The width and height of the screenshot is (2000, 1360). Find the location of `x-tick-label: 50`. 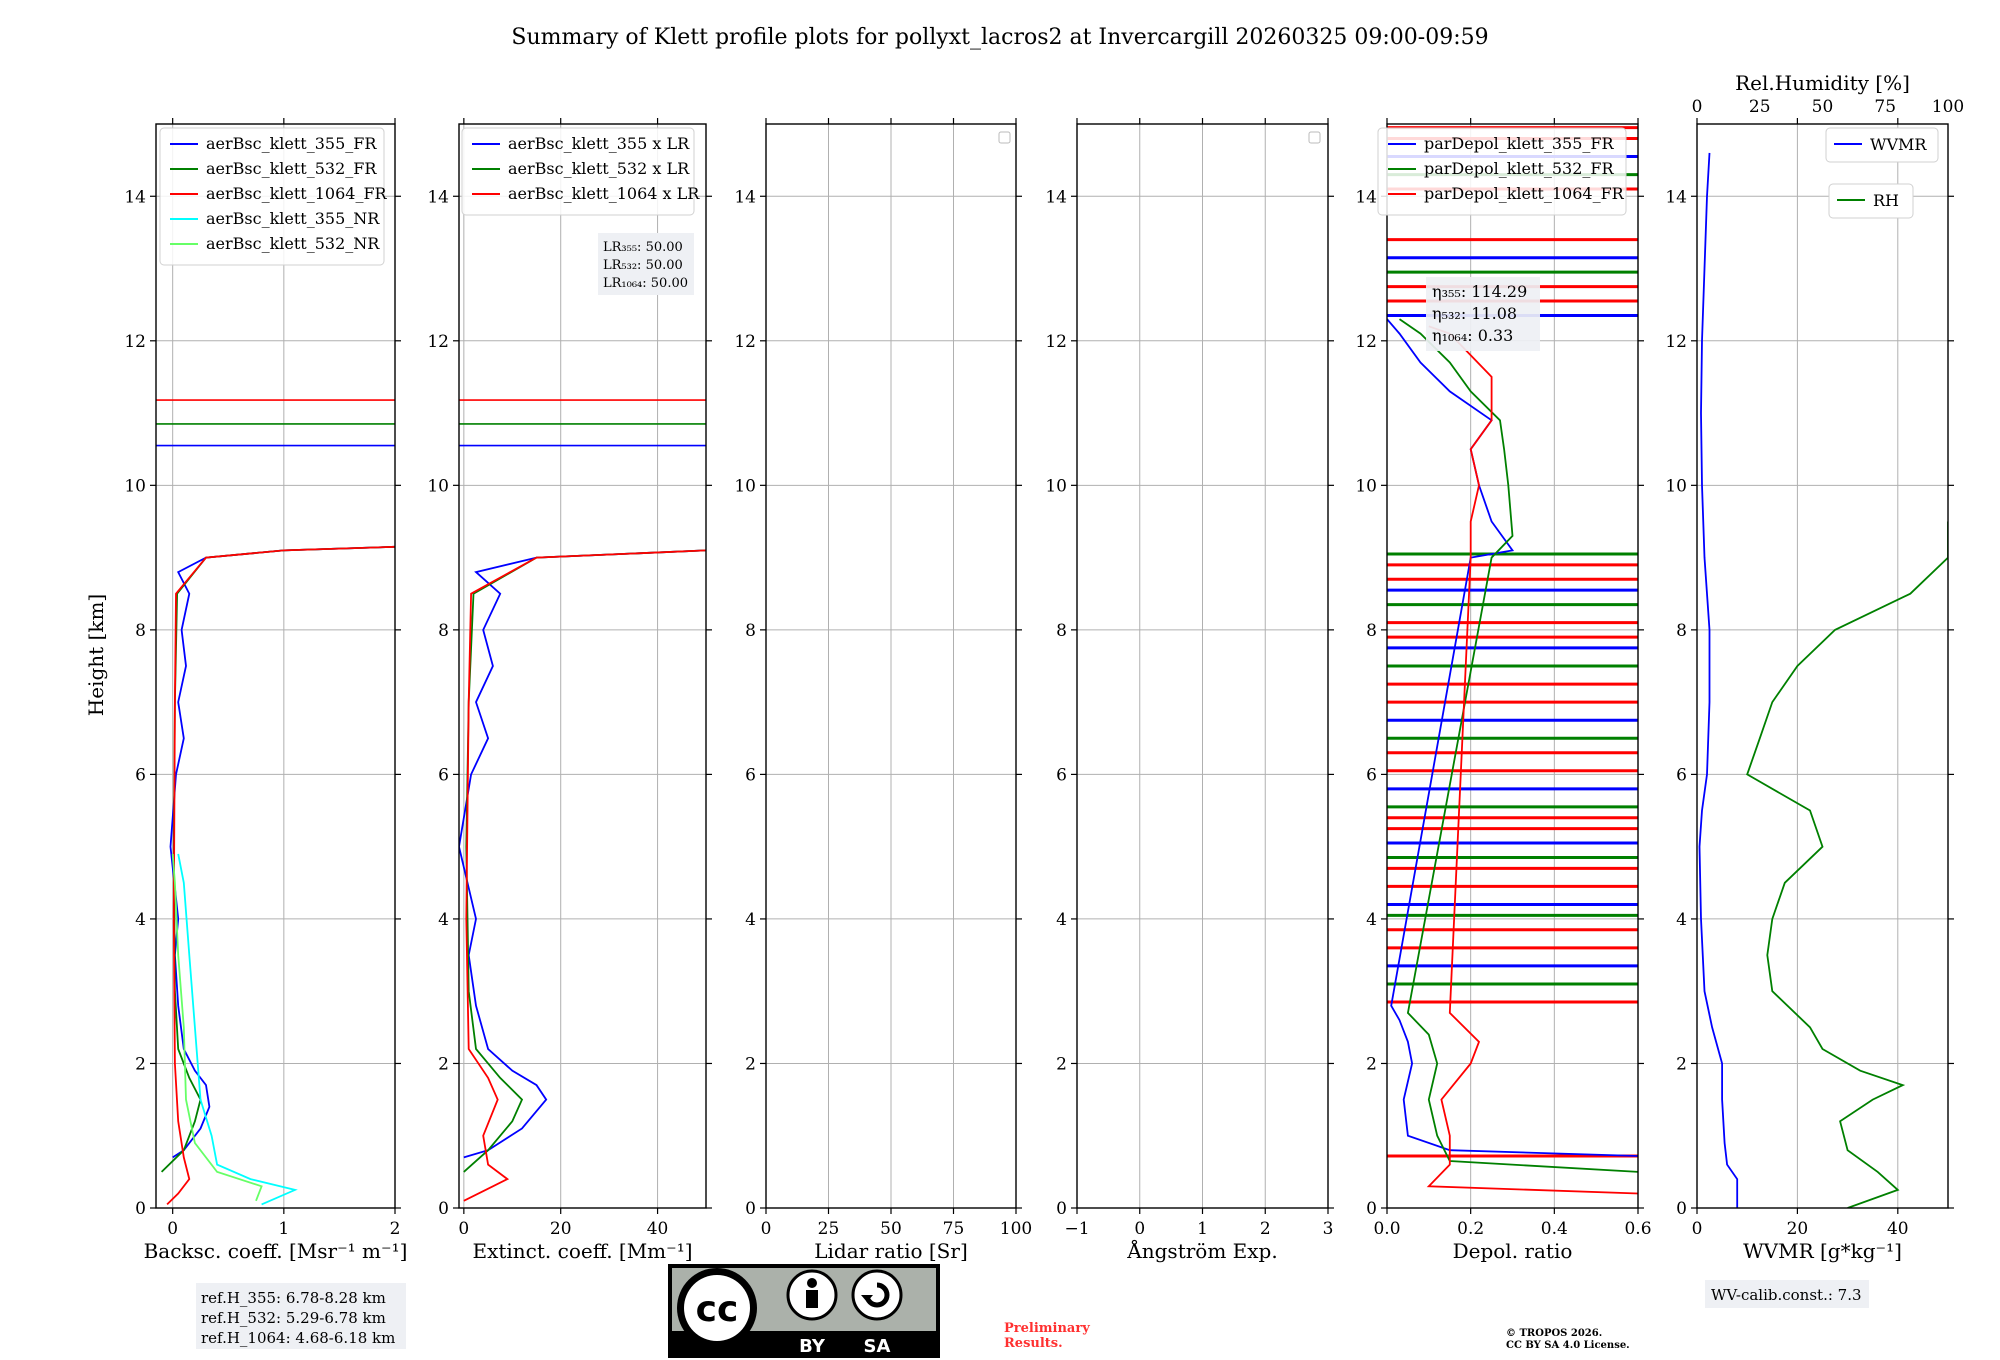

x-tick-label: 50 is located at coordinates (891, 1229).